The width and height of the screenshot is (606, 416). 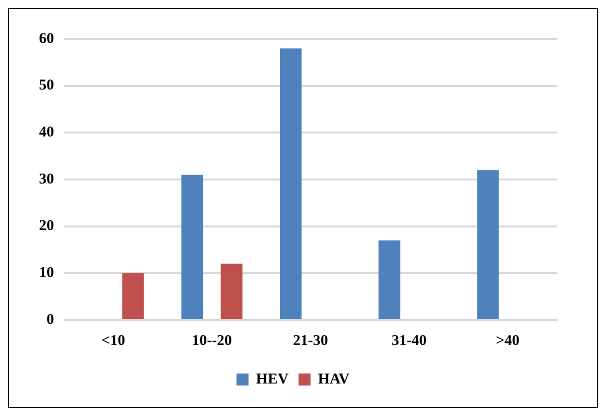 I want to click on y-tick-label: 50, so click(x=46, y=86).